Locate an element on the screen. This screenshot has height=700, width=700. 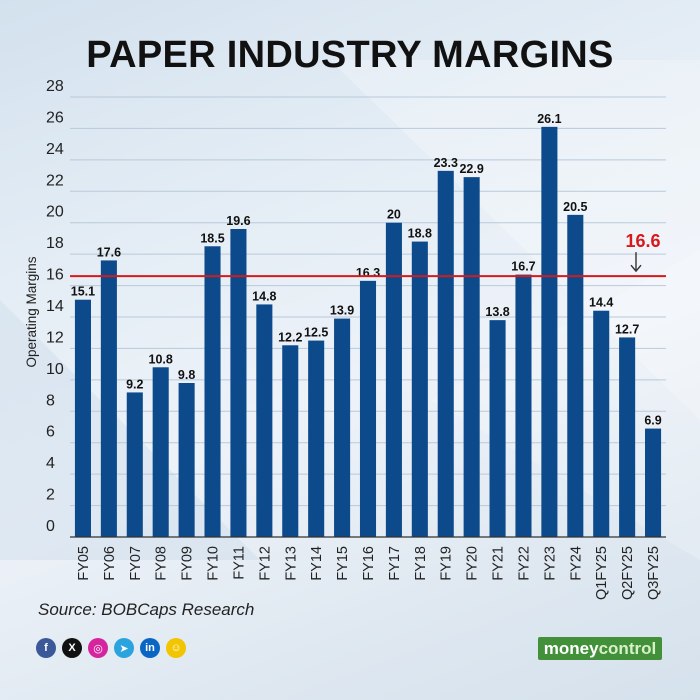
y-tick-label: 4 is located at coordinates (50, 463).